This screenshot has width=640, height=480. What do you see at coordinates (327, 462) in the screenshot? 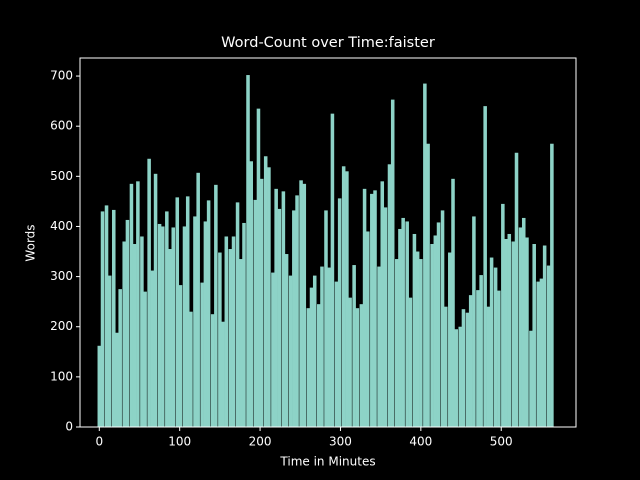
I see `x-axis-label: Time in Minutes` at bounding box center [327, 462].